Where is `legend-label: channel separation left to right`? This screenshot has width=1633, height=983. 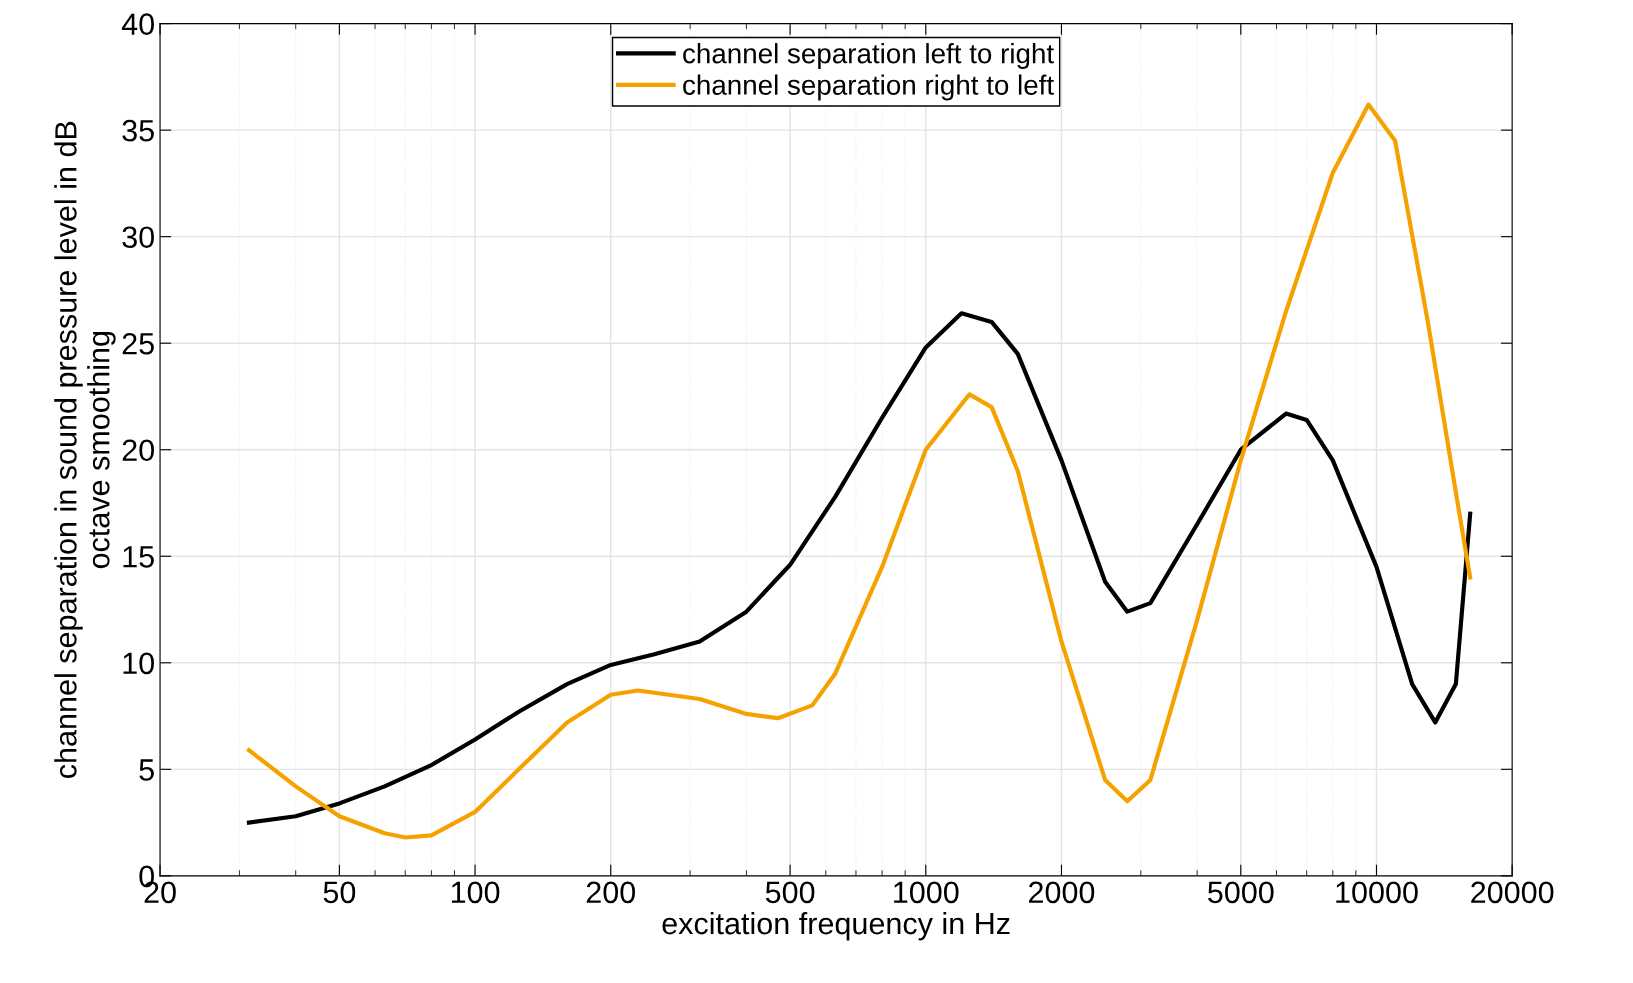 legend-label: channel separation left to right is located at coordinates (868, 56).